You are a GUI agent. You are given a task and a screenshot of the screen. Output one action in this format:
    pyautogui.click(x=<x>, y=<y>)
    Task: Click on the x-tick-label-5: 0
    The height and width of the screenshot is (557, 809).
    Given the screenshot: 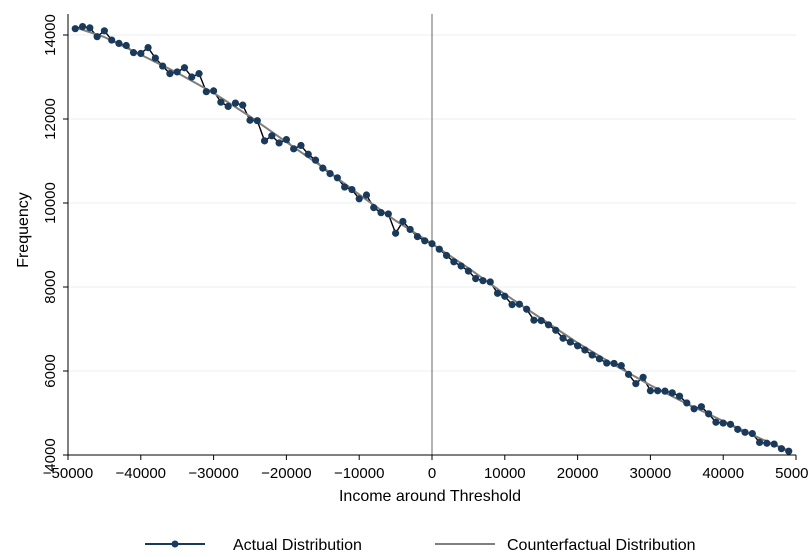 What is the action you would take?
    pyautogui.click(x=432, y=473)
    